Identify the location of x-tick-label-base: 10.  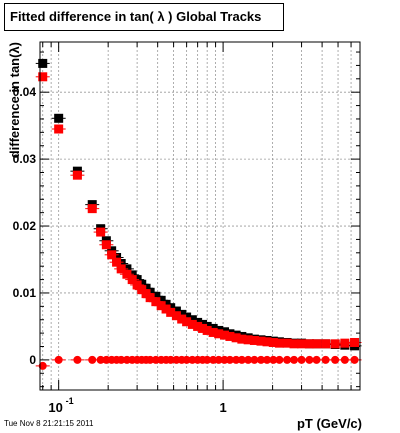
(55, 407).